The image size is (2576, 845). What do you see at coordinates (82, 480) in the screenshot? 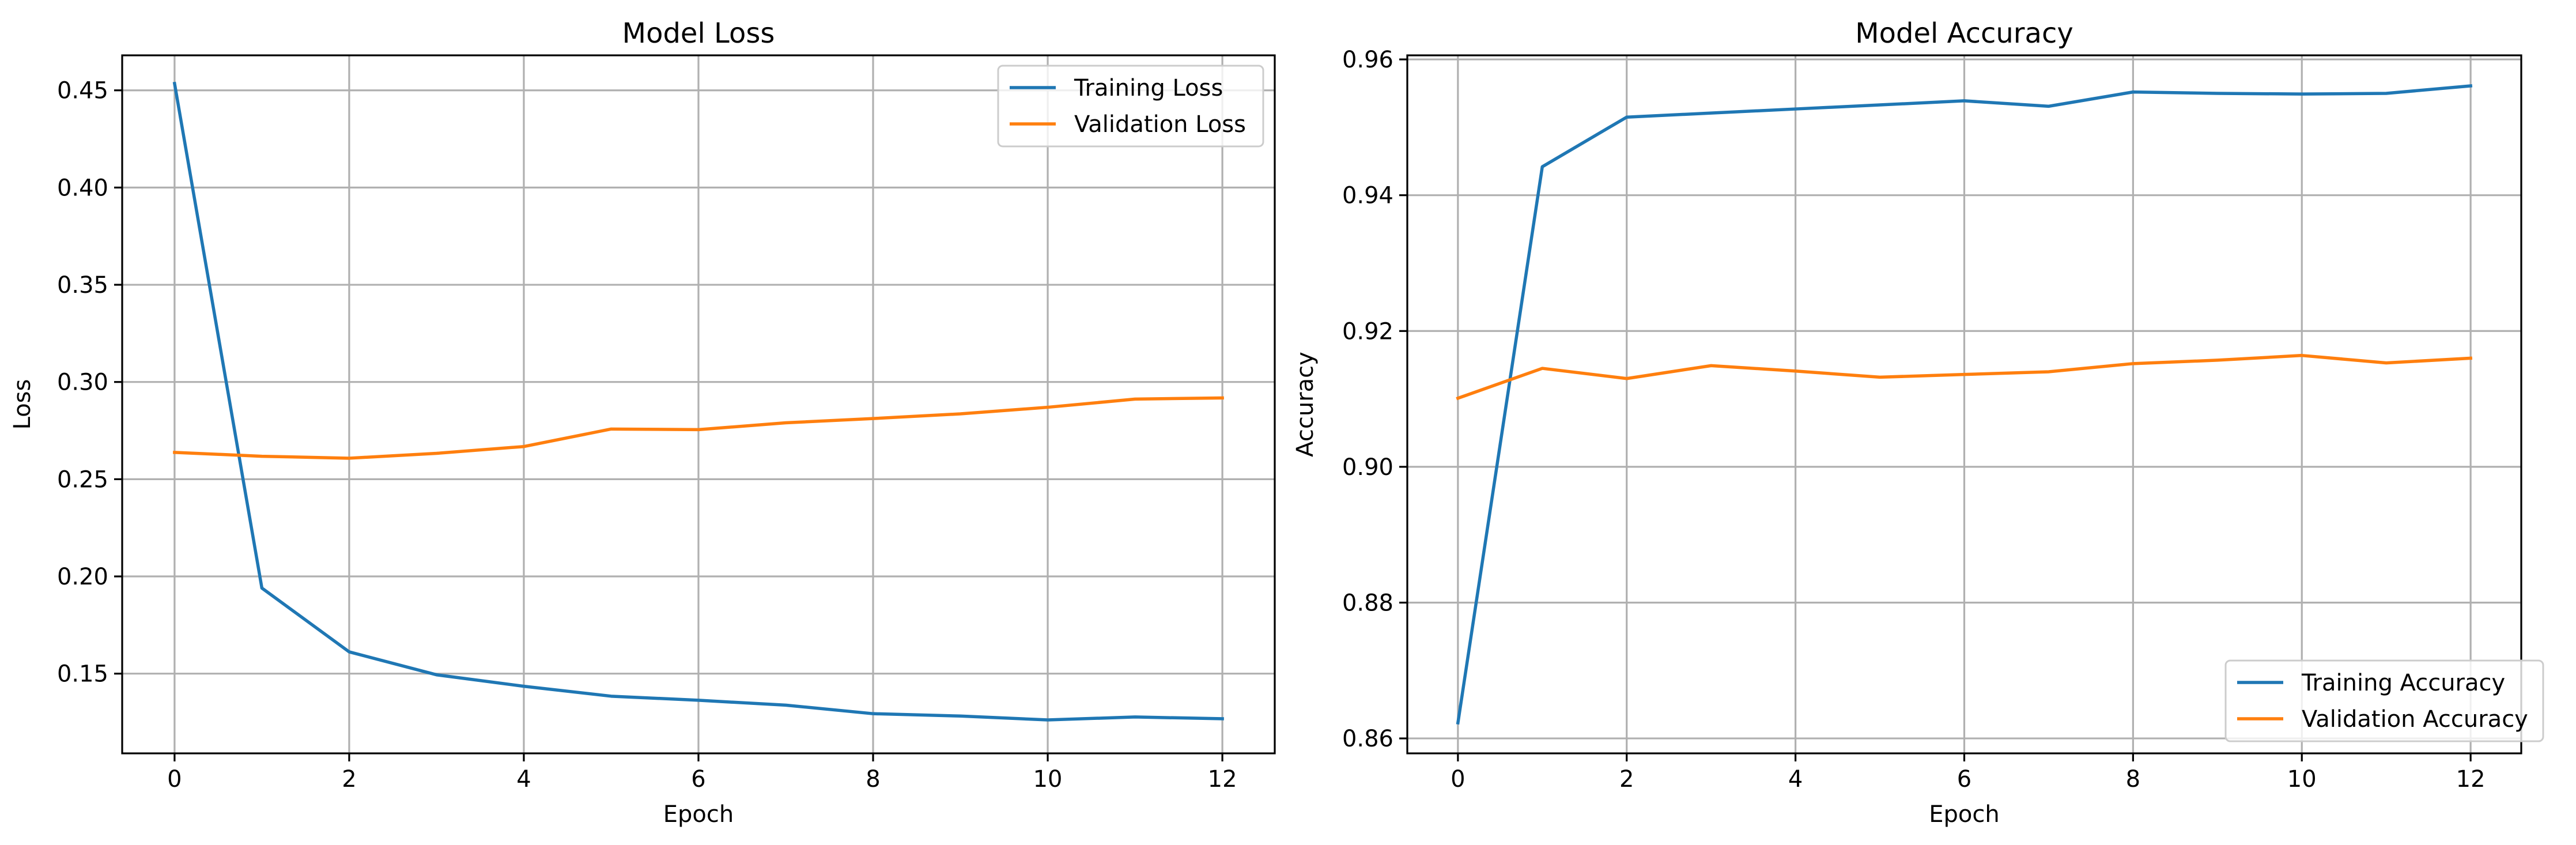
I see `y-tick-label: 0.25` at bounding box center [82, 480].